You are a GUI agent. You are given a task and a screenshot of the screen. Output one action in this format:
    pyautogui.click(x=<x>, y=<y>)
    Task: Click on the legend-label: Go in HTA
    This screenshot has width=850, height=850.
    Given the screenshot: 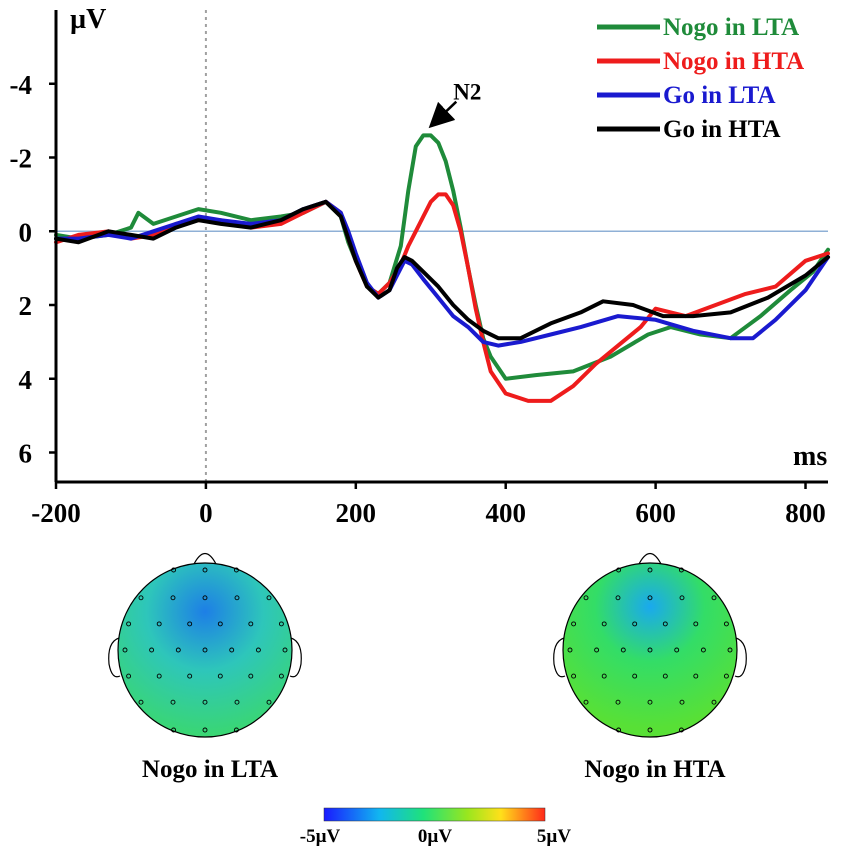 What is the action you would take?
    pyautogui.click(x=722, y=129)
    